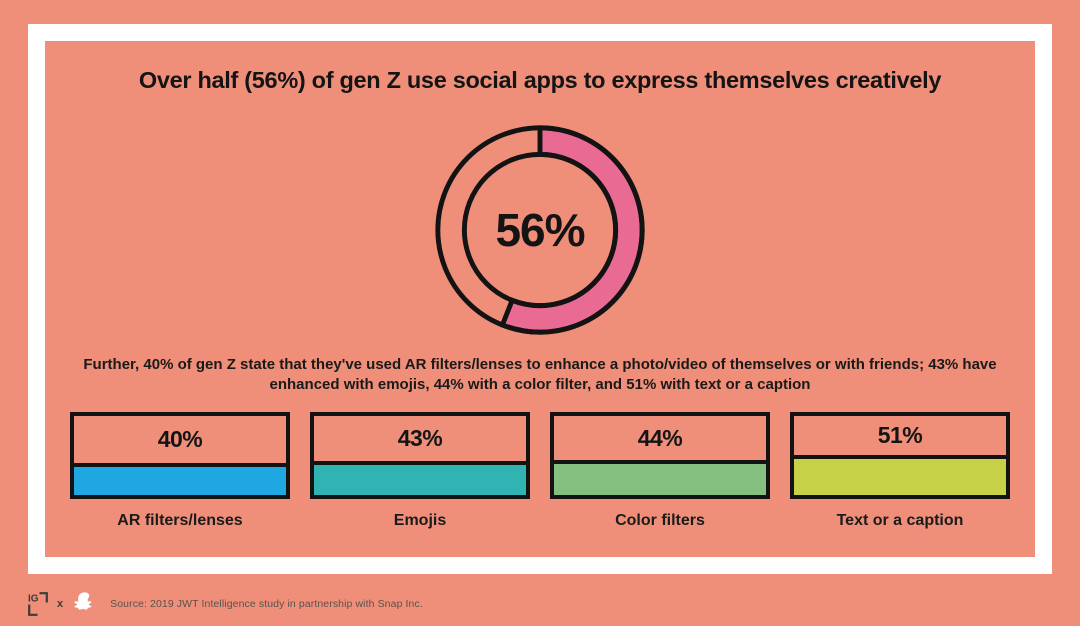 The width and height of the screenshot is (1080, 626). What do you see at coordinates (180, 439) in the screenshot?
I see `bar-value-label: 40%` at bounding box center [180, 439].